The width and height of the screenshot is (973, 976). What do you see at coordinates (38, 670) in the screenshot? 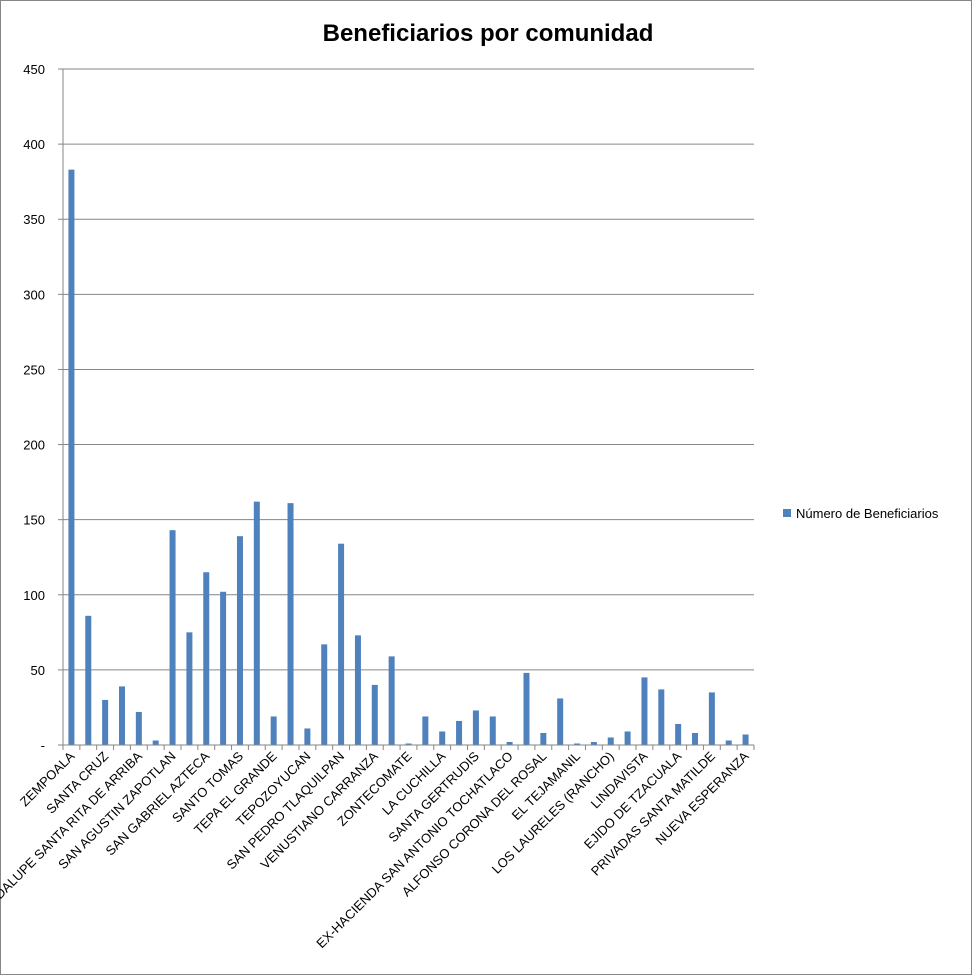
I see `y-tick-label: 50` at bounding box center [38, 670].